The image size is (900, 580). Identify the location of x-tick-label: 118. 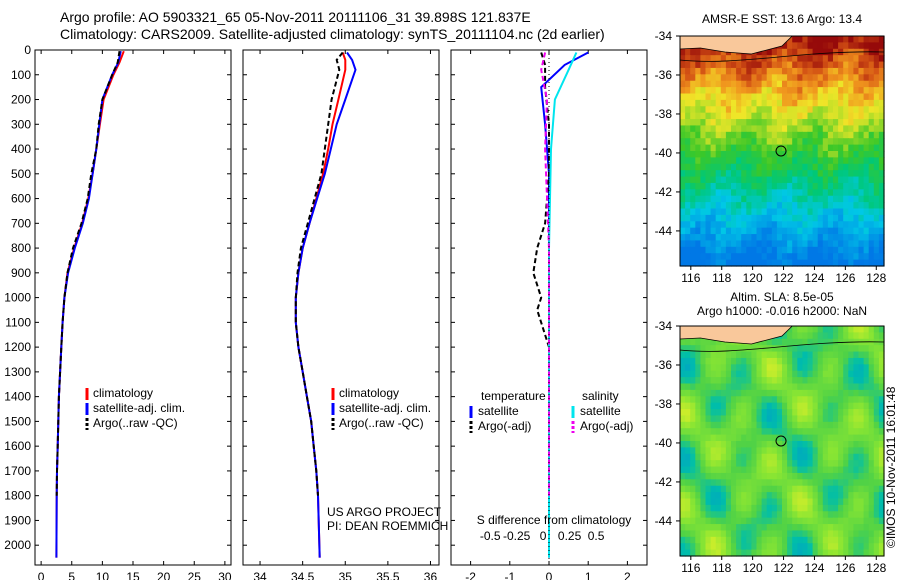
(721, 278).